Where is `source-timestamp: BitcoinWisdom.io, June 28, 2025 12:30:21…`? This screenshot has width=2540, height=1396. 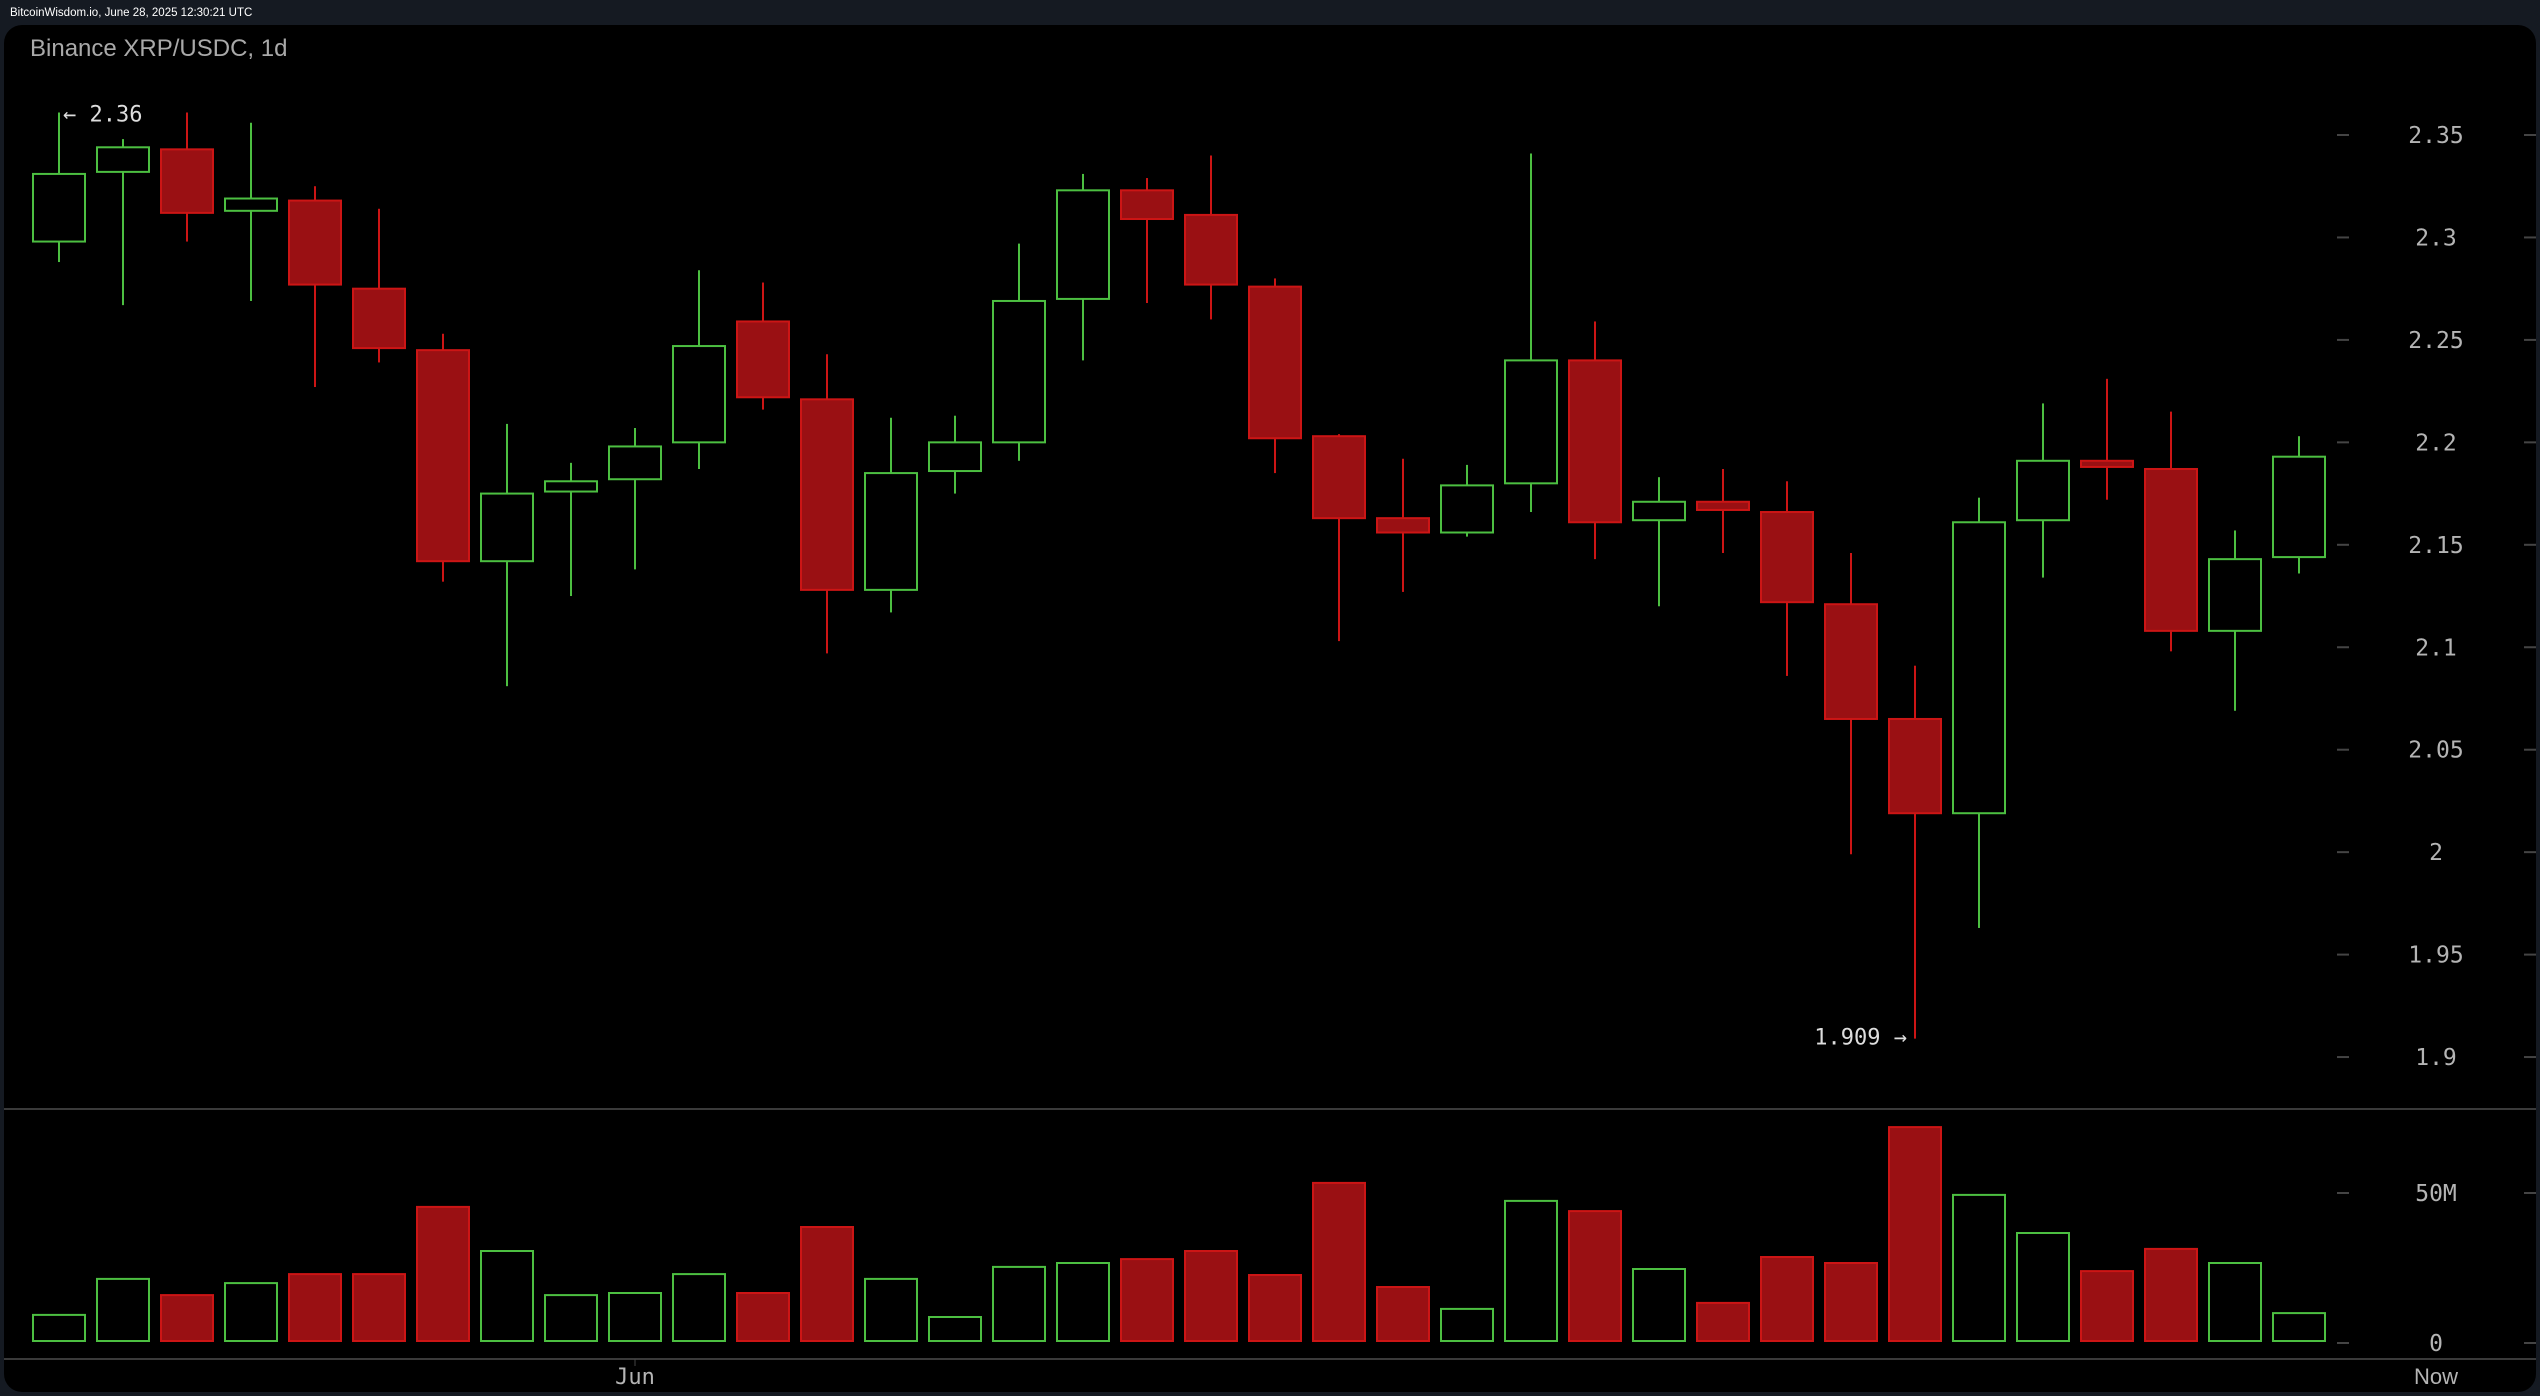 source-timestamp: BitcoinWisdom.io, June 28, 2025 12:30:21… is located at coordinates (131, 13).